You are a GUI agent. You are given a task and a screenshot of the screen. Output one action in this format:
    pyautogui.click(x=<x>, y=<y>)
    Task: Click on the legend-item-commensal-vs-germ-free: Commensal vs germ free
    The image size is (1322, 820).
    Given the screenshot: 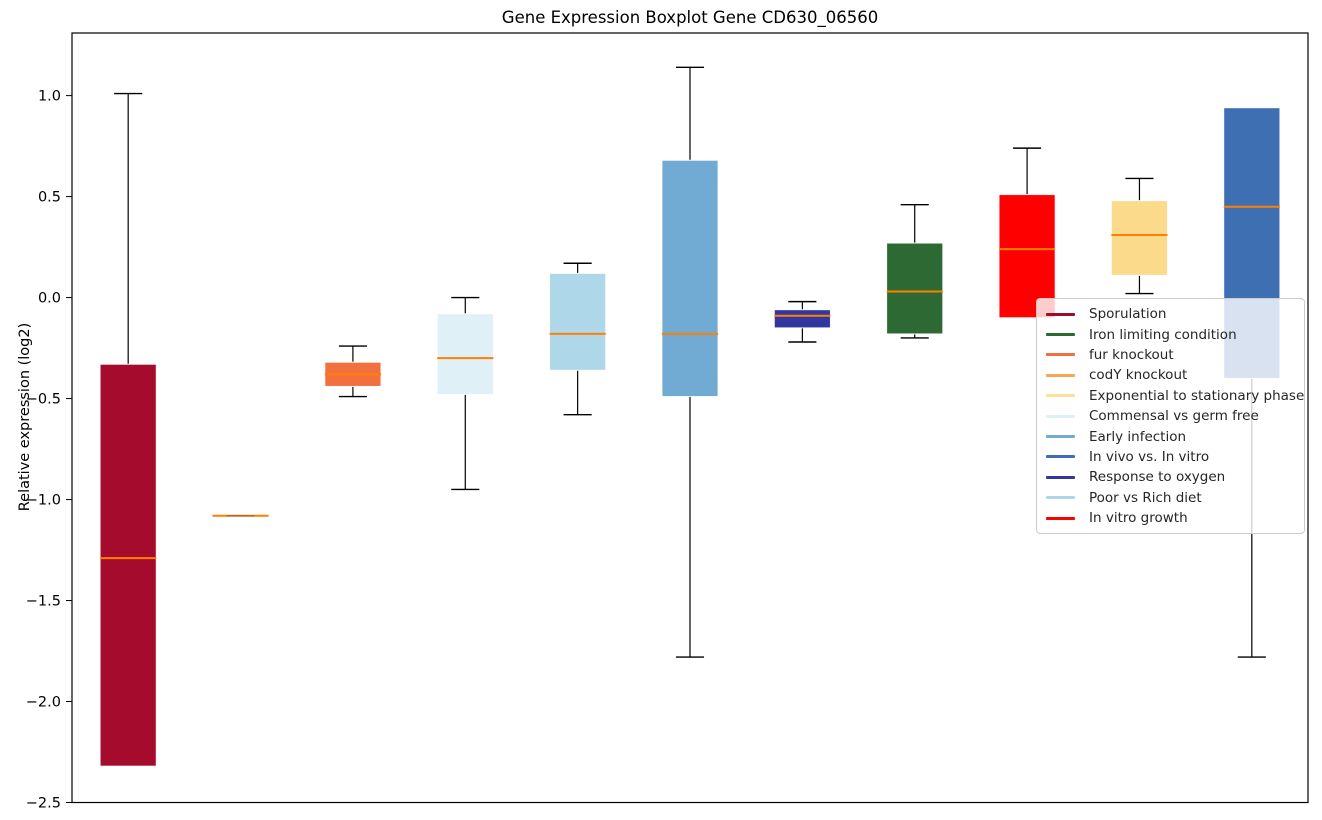 What is the action you would take?
    pyautogui.click(x=1170, y=416)
    